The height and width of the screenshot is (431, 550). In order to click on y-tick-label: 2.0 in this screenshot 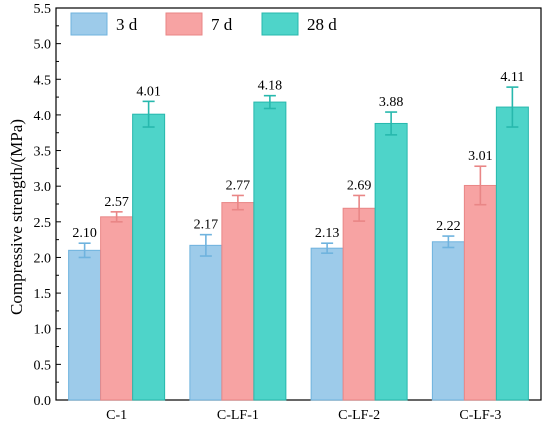, I will do `click(43, 258)`.